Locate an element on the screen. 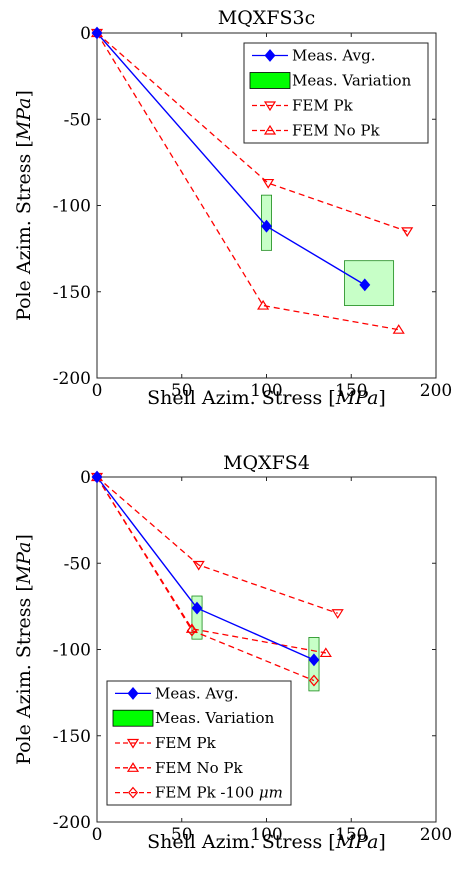 Image resolution: width=466 pixels, height=884 pixels. chart-title: MQXFS3c is located at coordinates (267, 18).